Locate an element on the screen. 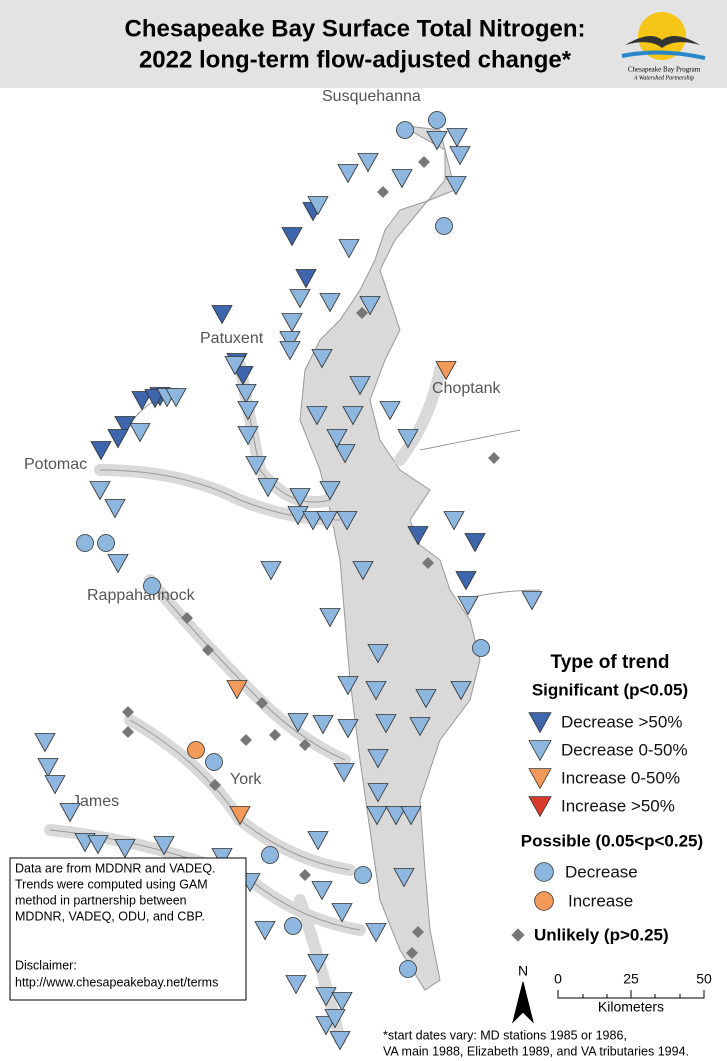 The width and height of the screenshot is (727, 1061). legend-item: Increase is located at coordinates (600, 900).